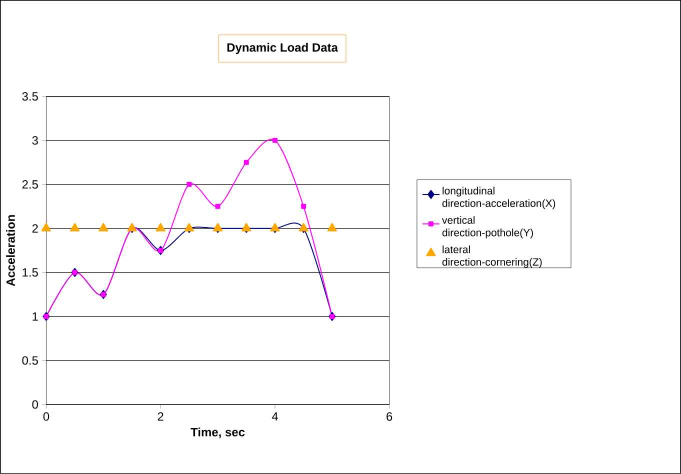  Describe the element at coordinates (30, 96) in the screenshot. I see `y-tick-label: 3.5` at that location.